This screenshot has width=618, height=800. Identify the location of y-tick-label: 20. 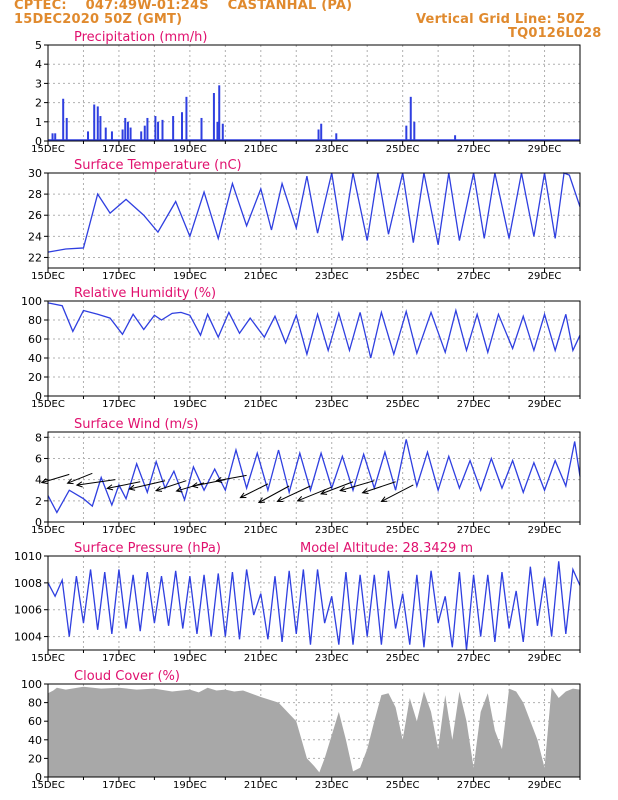
(35, 377).